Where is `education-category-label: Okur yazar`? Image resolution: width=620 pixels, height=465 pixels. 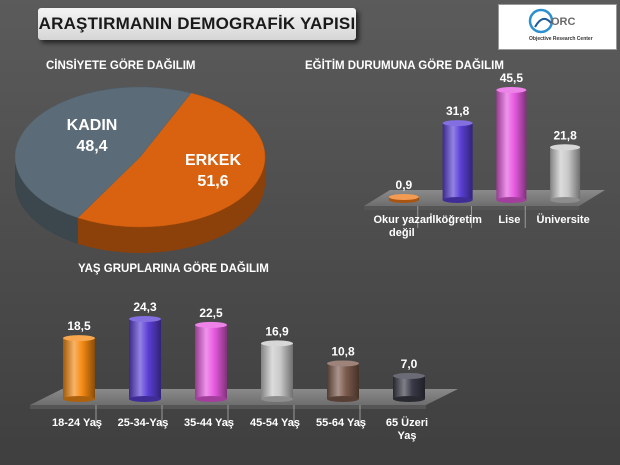 education-category-label: Okur yazar is located at coordinates (402, 220).